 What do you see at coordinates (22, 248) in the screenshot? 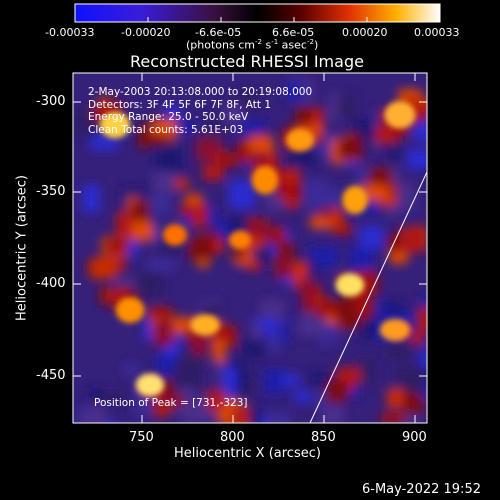
I see `y-axis-label: Heliocentric Y (arcsec)` at bounding box center [22, 248].